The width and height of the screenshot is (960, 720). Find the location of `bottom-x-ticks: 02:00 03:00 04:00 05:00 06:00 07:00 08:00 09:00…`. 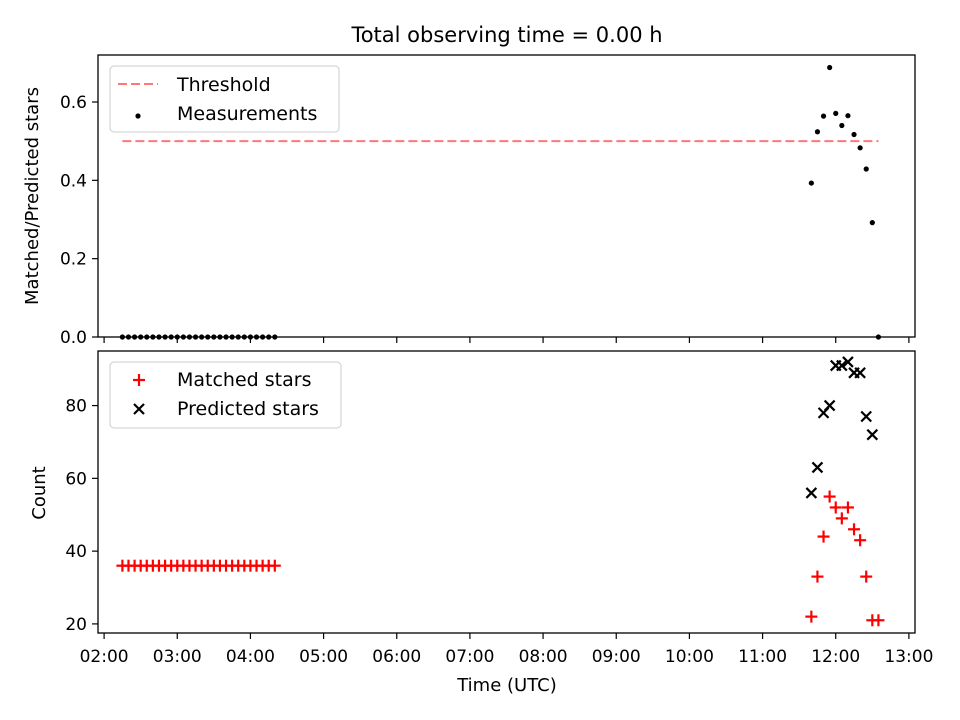

bottom-x-ticks: 02:00 03:00 04:00 05:00 06:00 07:00 08:00 09:00… is located at coordinates (506, 650).